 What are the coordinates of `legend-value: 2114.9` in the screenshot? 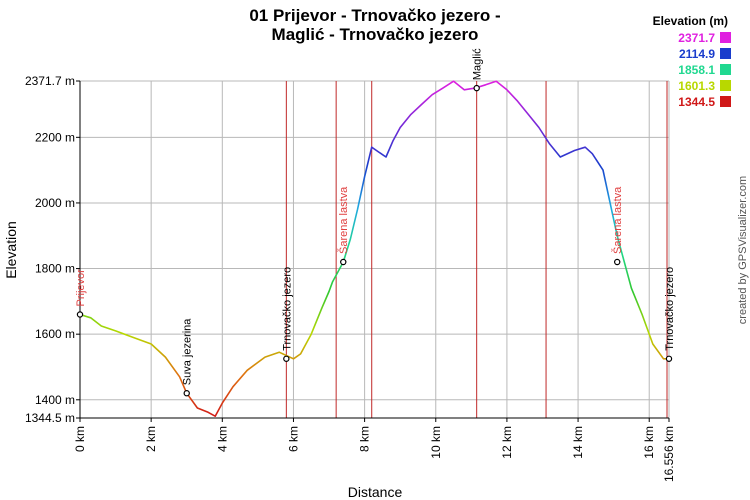 It's located at (697, 54).